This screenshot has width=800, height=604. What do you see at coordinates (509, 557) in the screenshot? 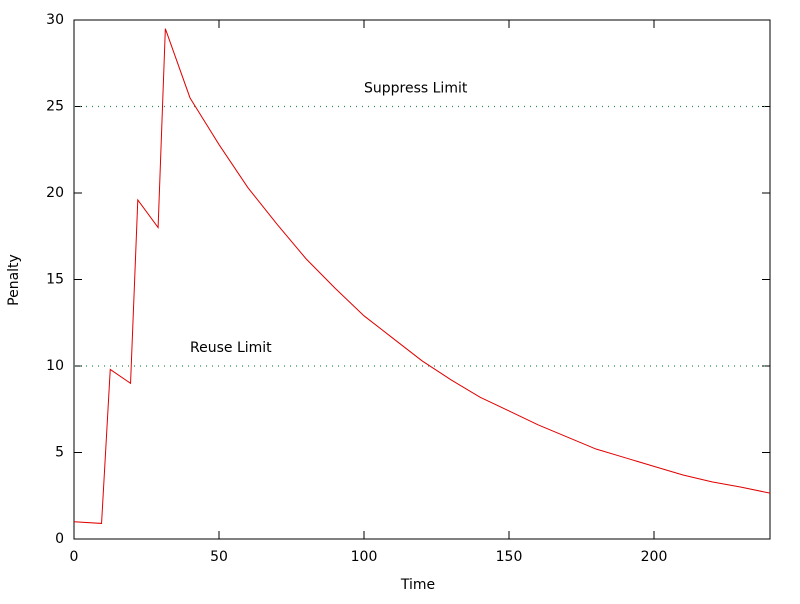
I see `x-tick-label: 150` at bounding box center [509, 557].